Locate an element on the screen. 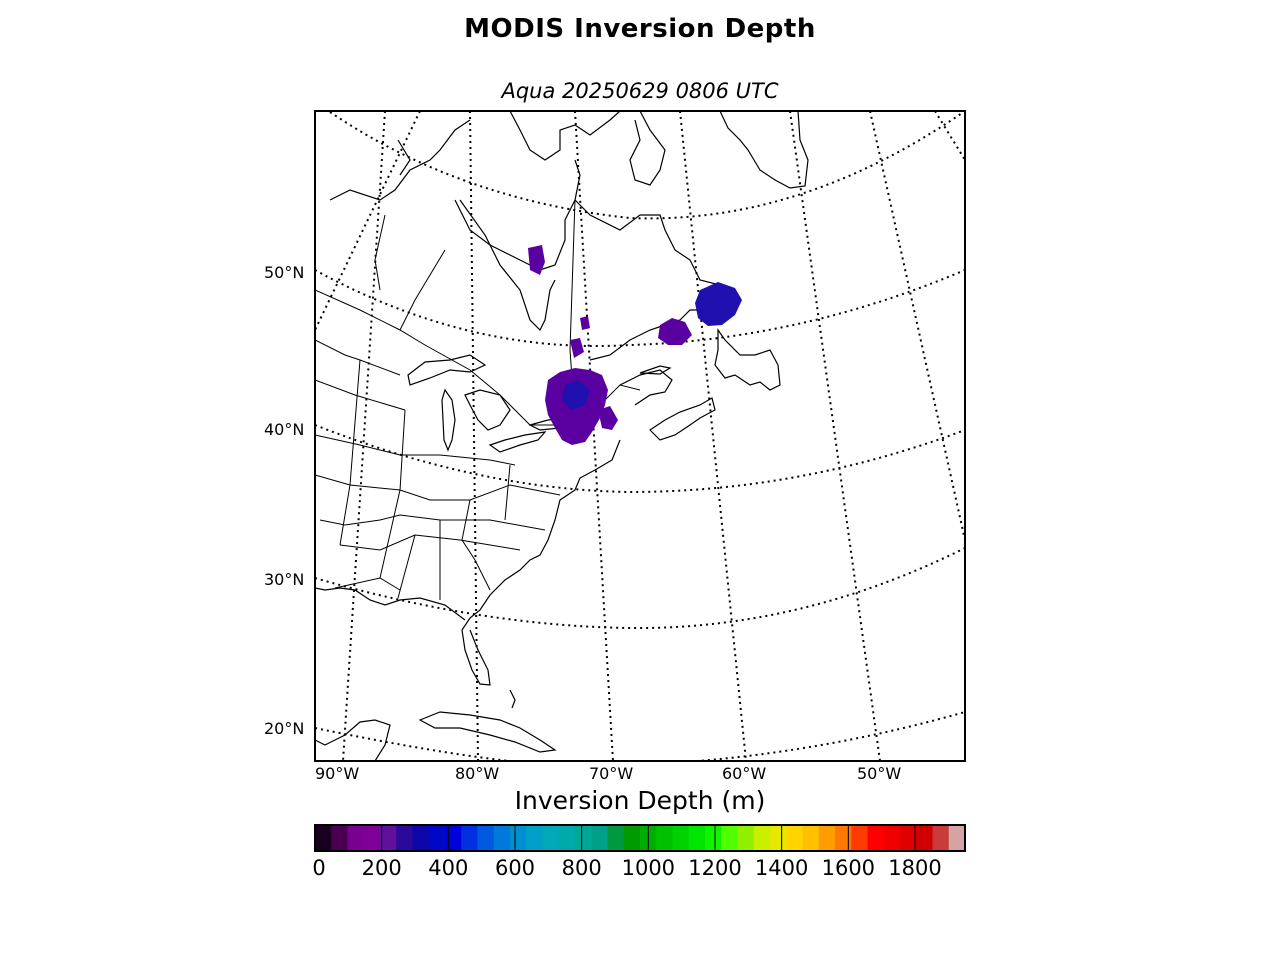  bahamas is located at coordinates (512, 699).